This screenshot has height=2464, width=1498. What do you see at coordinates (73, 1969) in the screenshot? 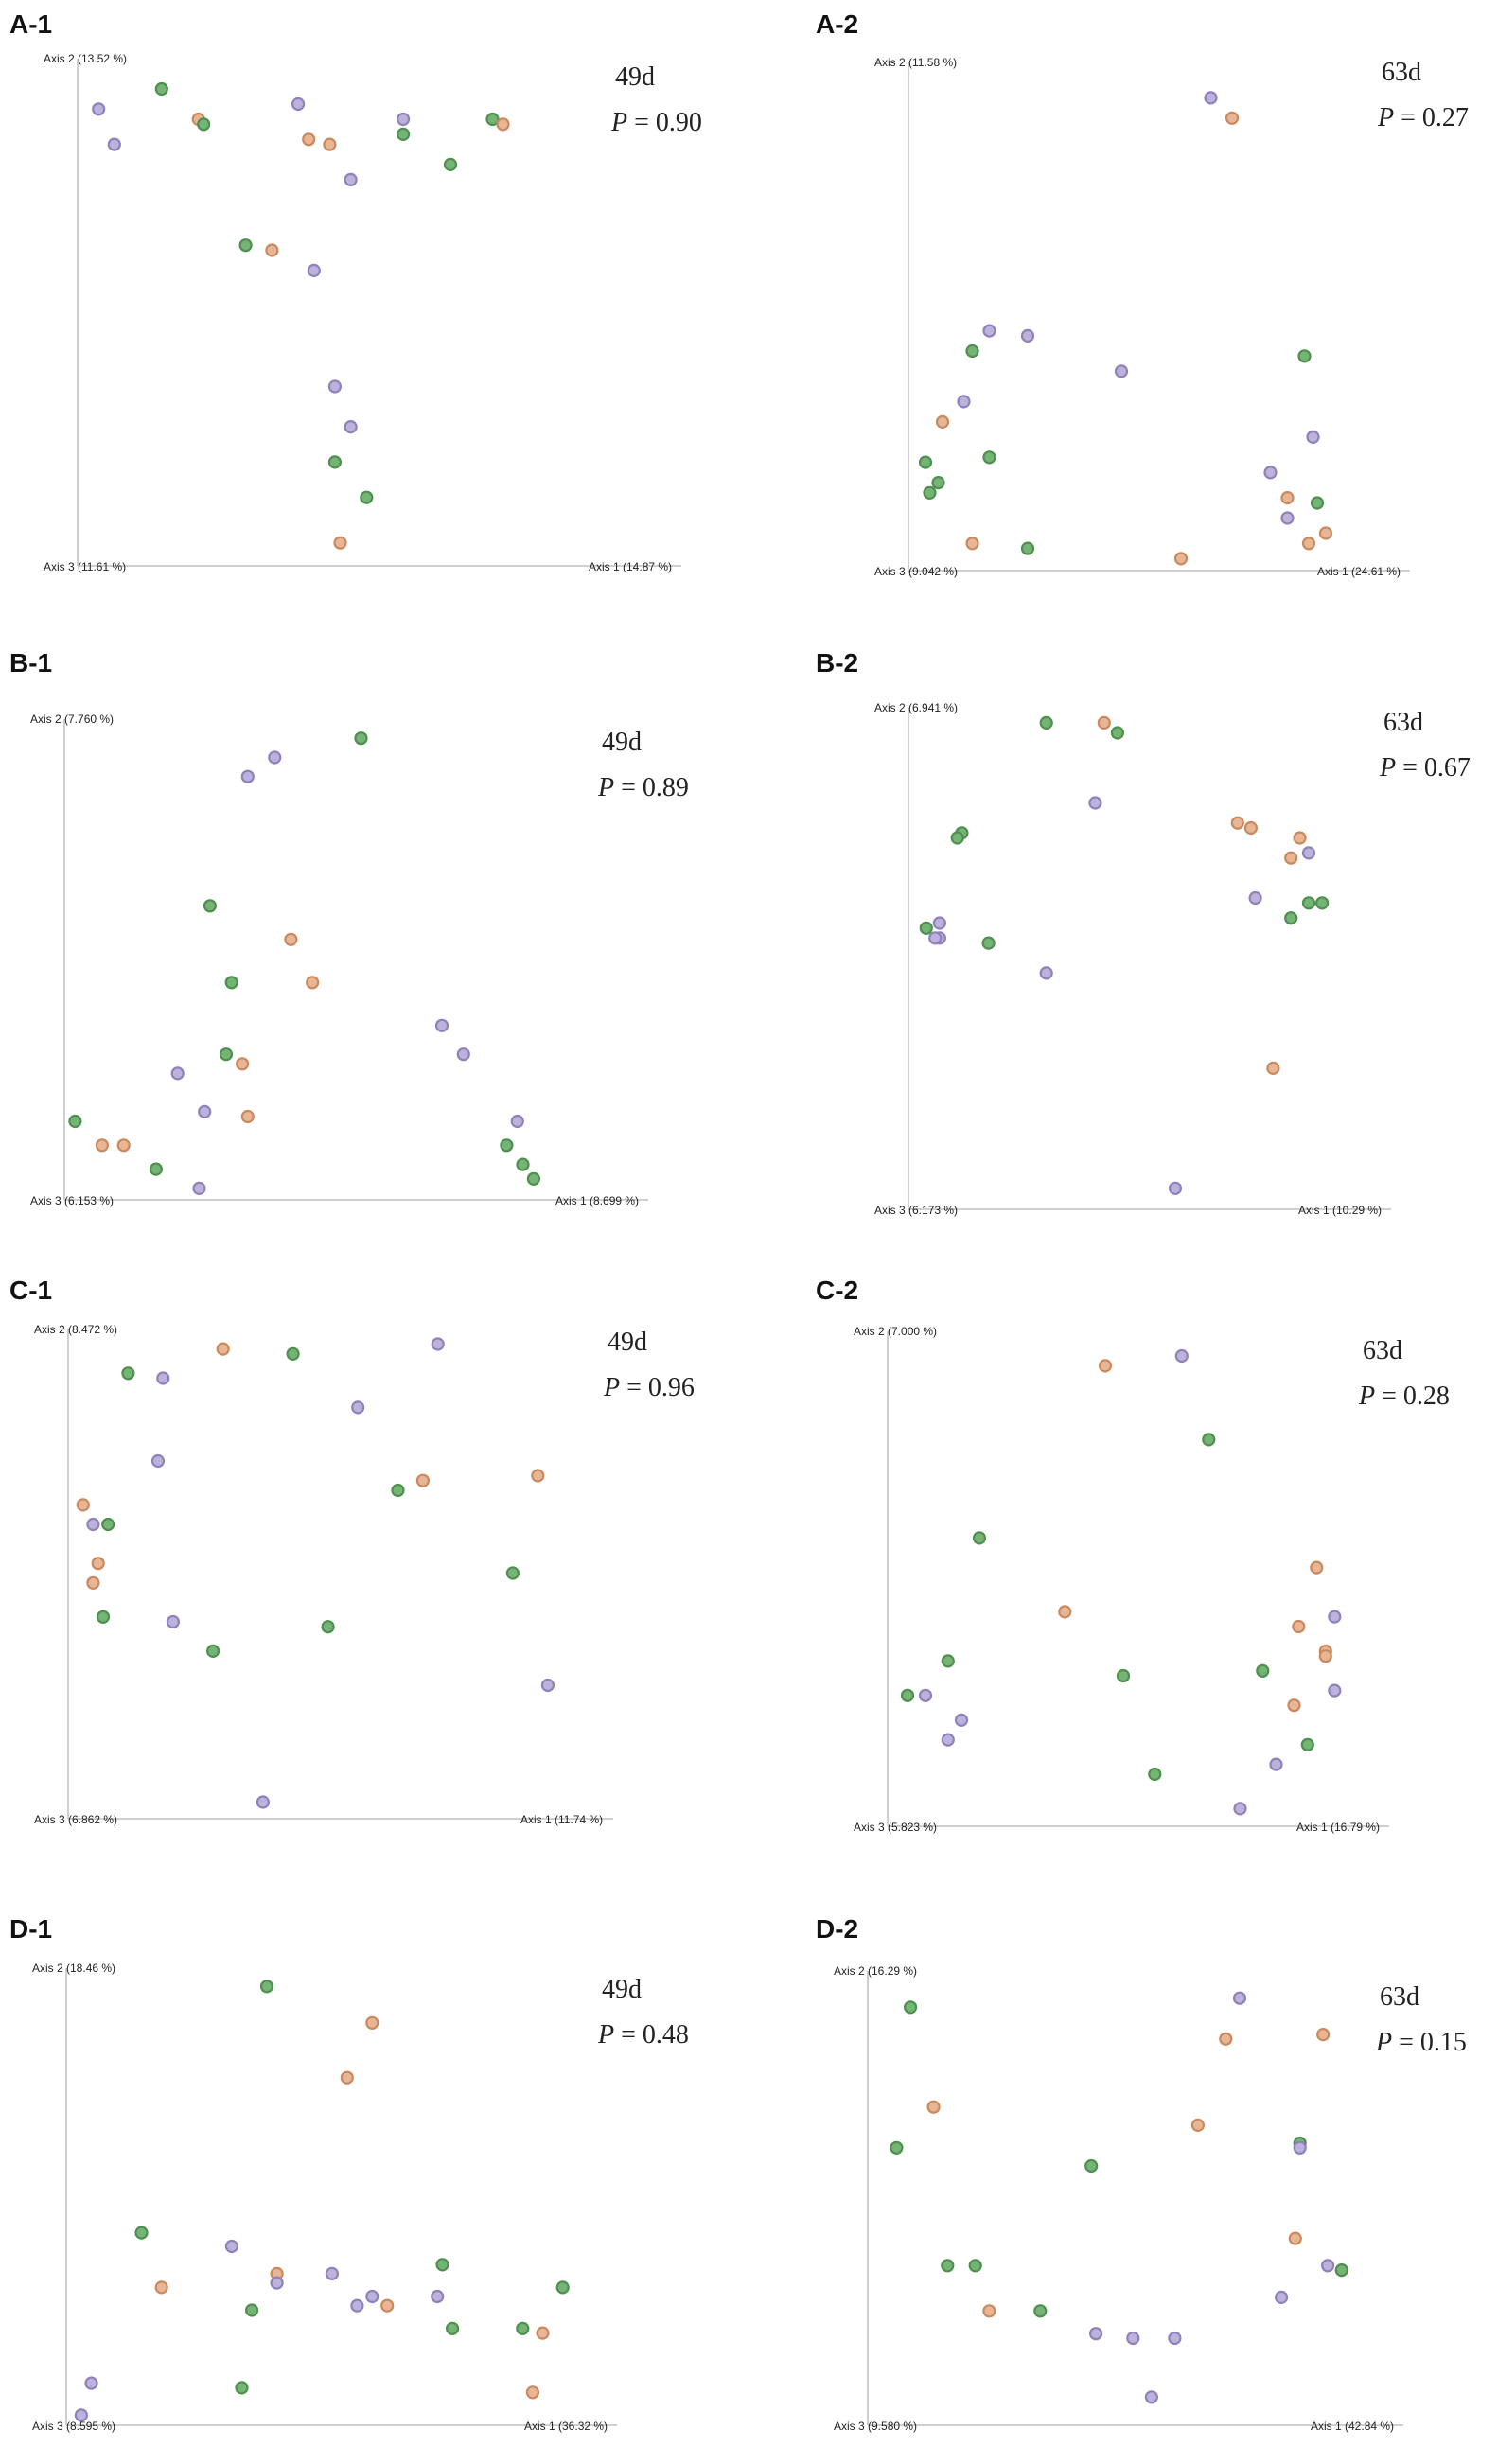
I see `axis-2-label: Axis 2 (18.46 %)` at bounding box center [73, 1969].